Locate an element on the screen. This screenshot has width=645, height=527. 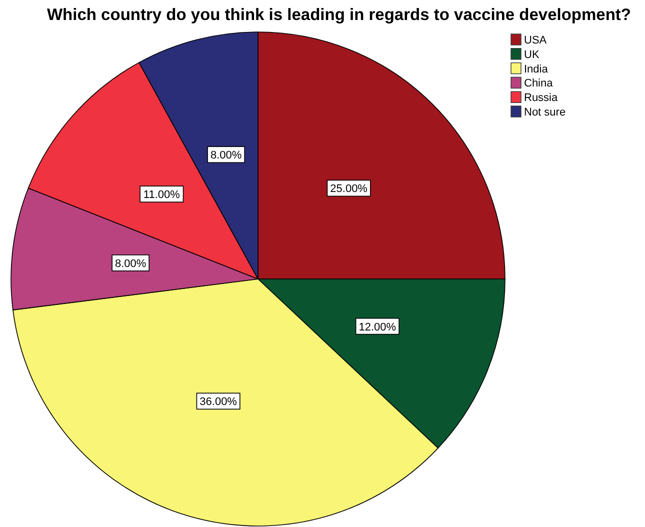
chart-title: Which country do you think is leading in regards to vaccine development? is located at coordinates (339, 15).